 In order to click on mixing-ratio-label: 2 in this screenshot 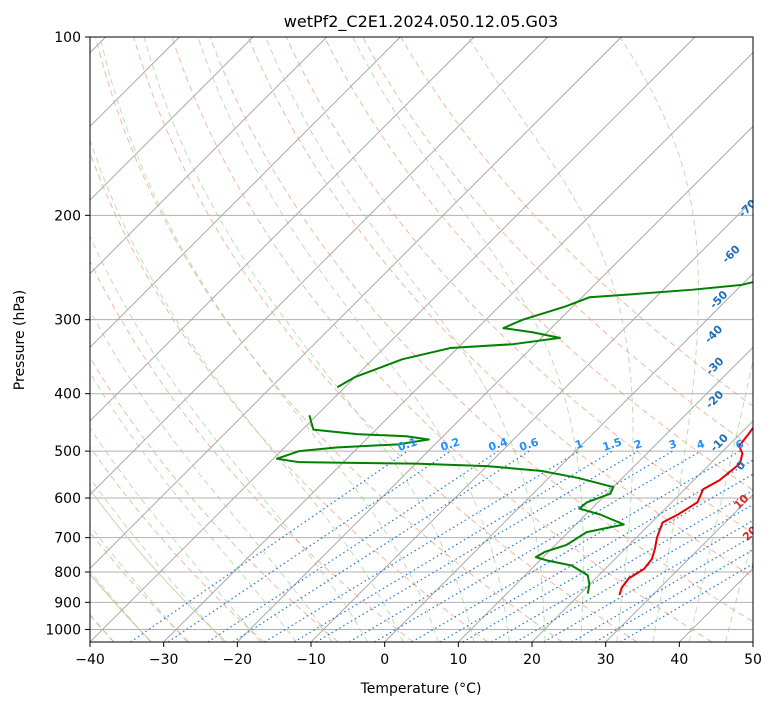, I will do `click(637, 444)`.